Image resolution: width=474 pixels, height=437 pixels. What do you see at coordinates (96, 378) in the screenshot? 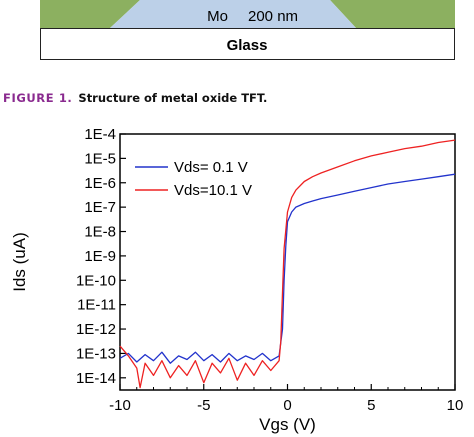
I see `y-tick-label: 1E-14` at bounding box center [96, 378].